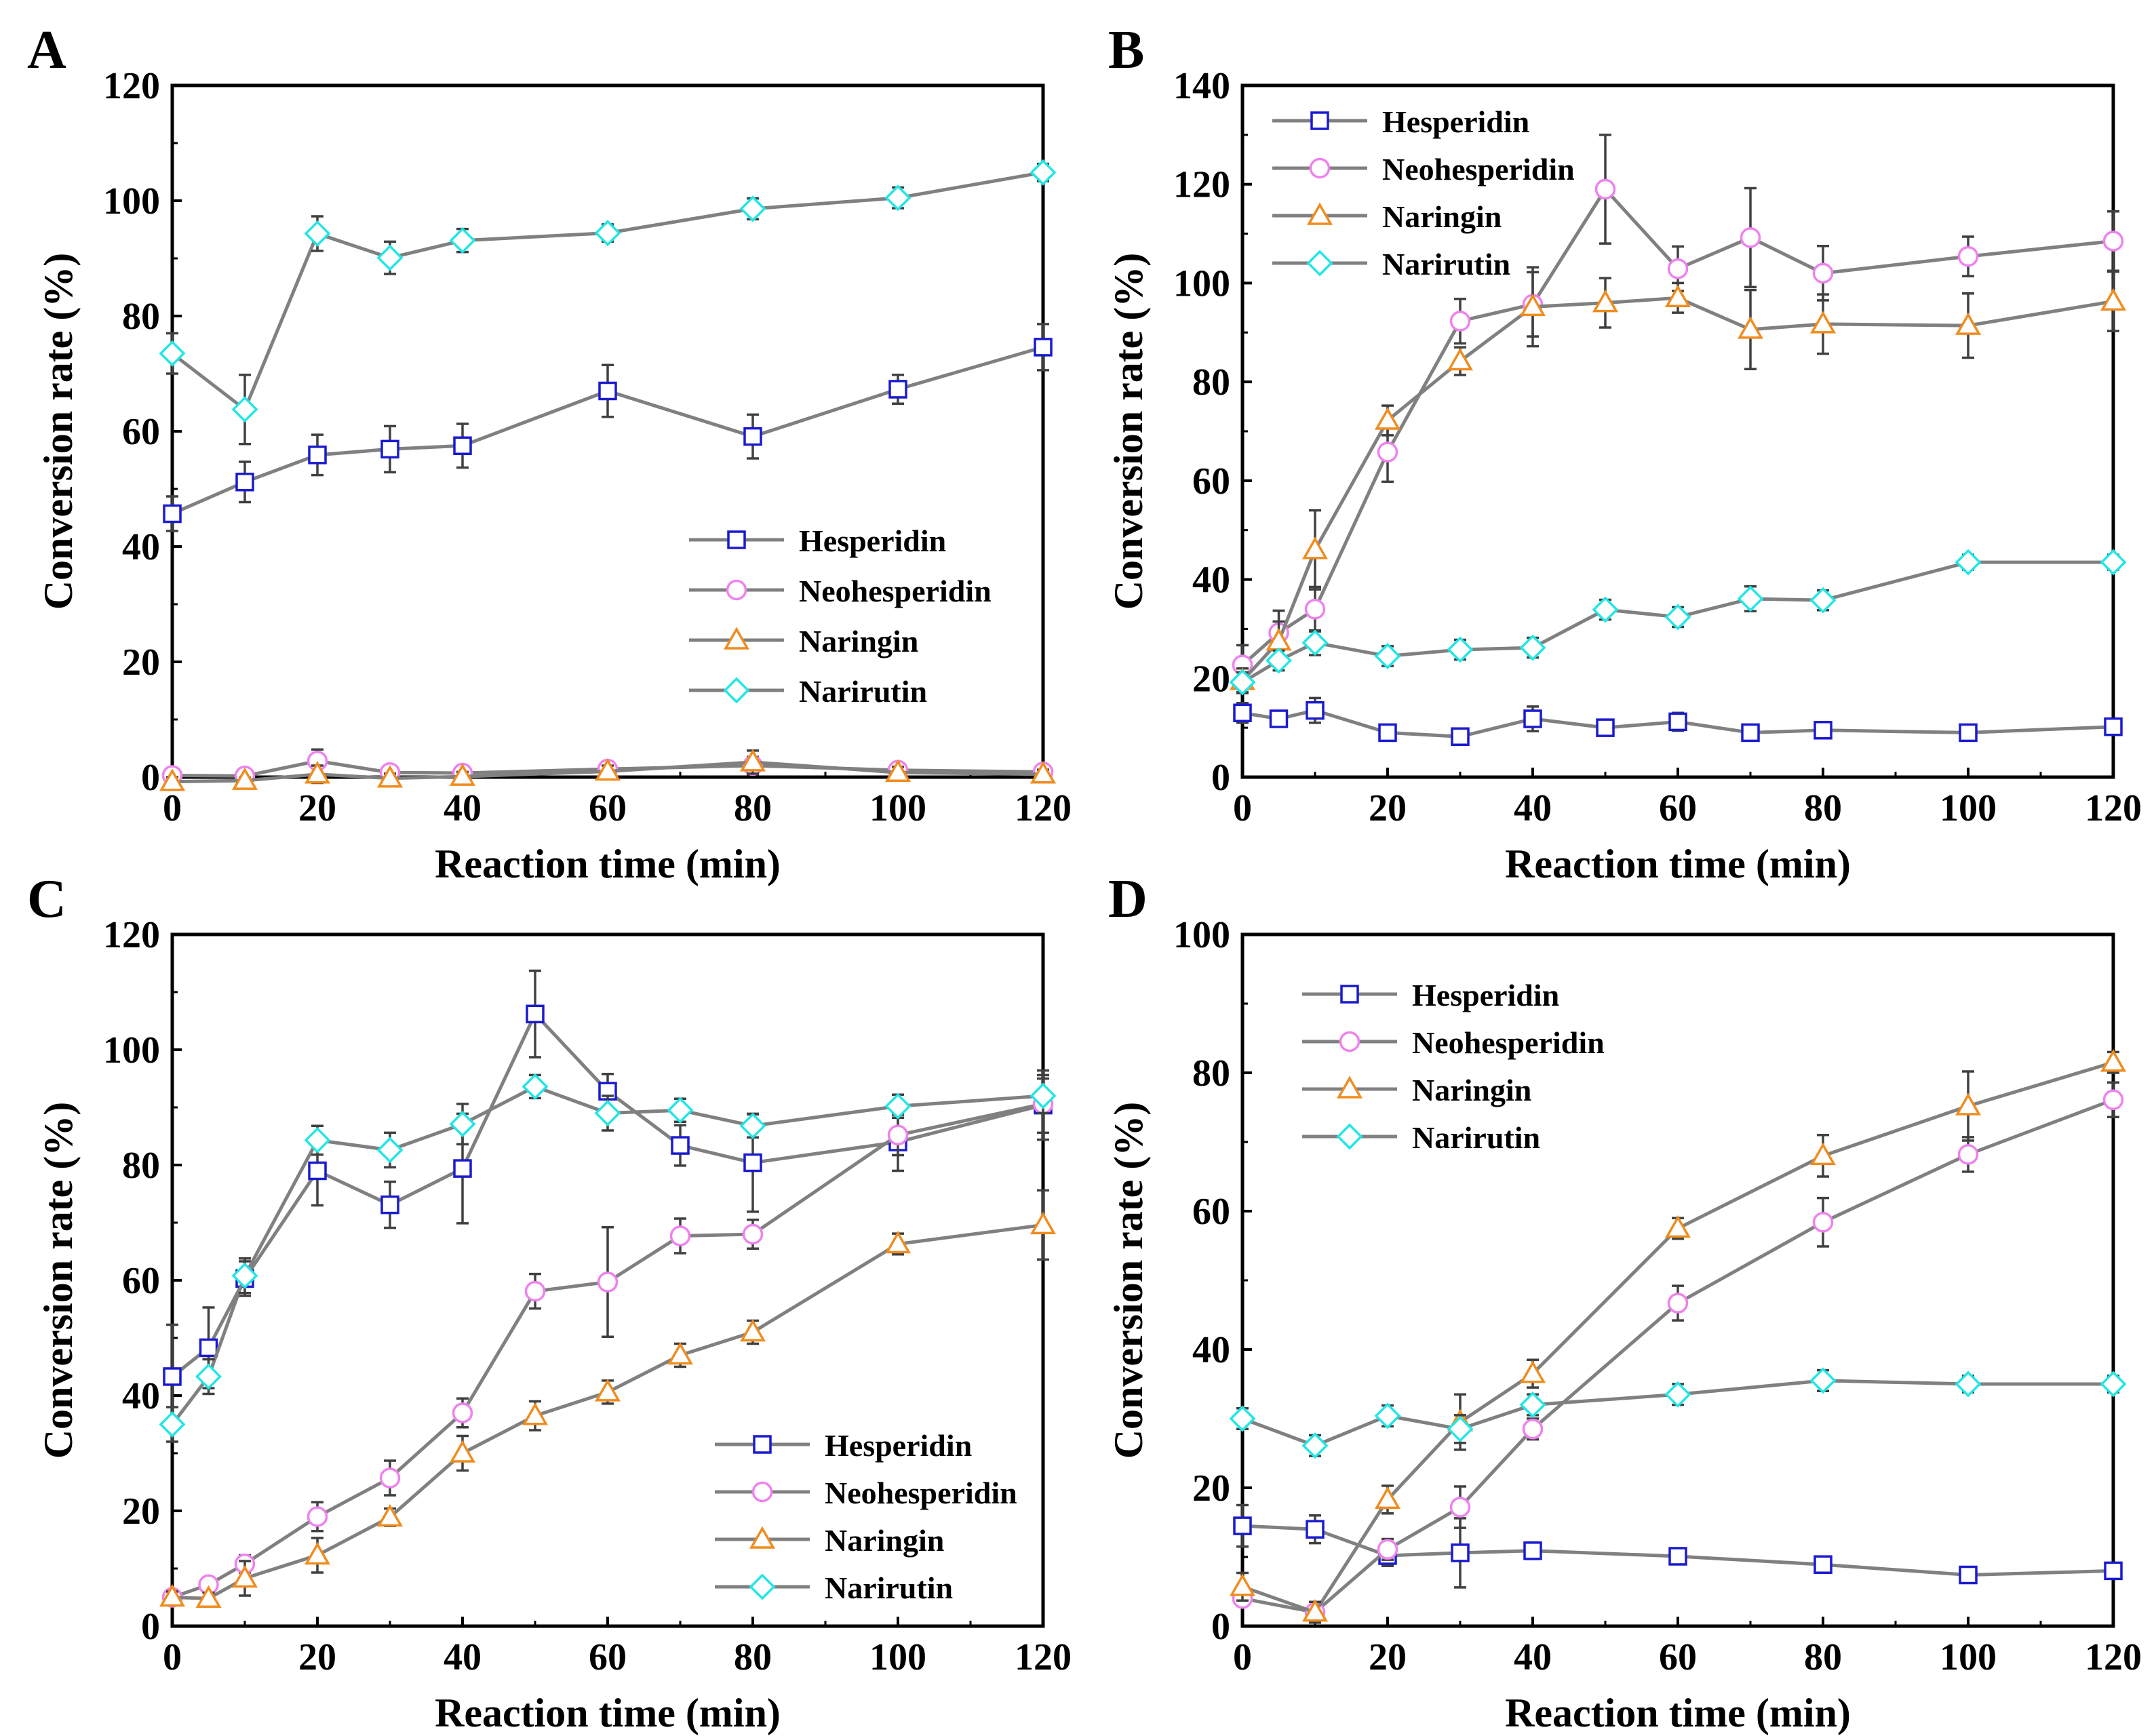  I want to click on legend-marker-neohesperidin, so click(762, 1492).